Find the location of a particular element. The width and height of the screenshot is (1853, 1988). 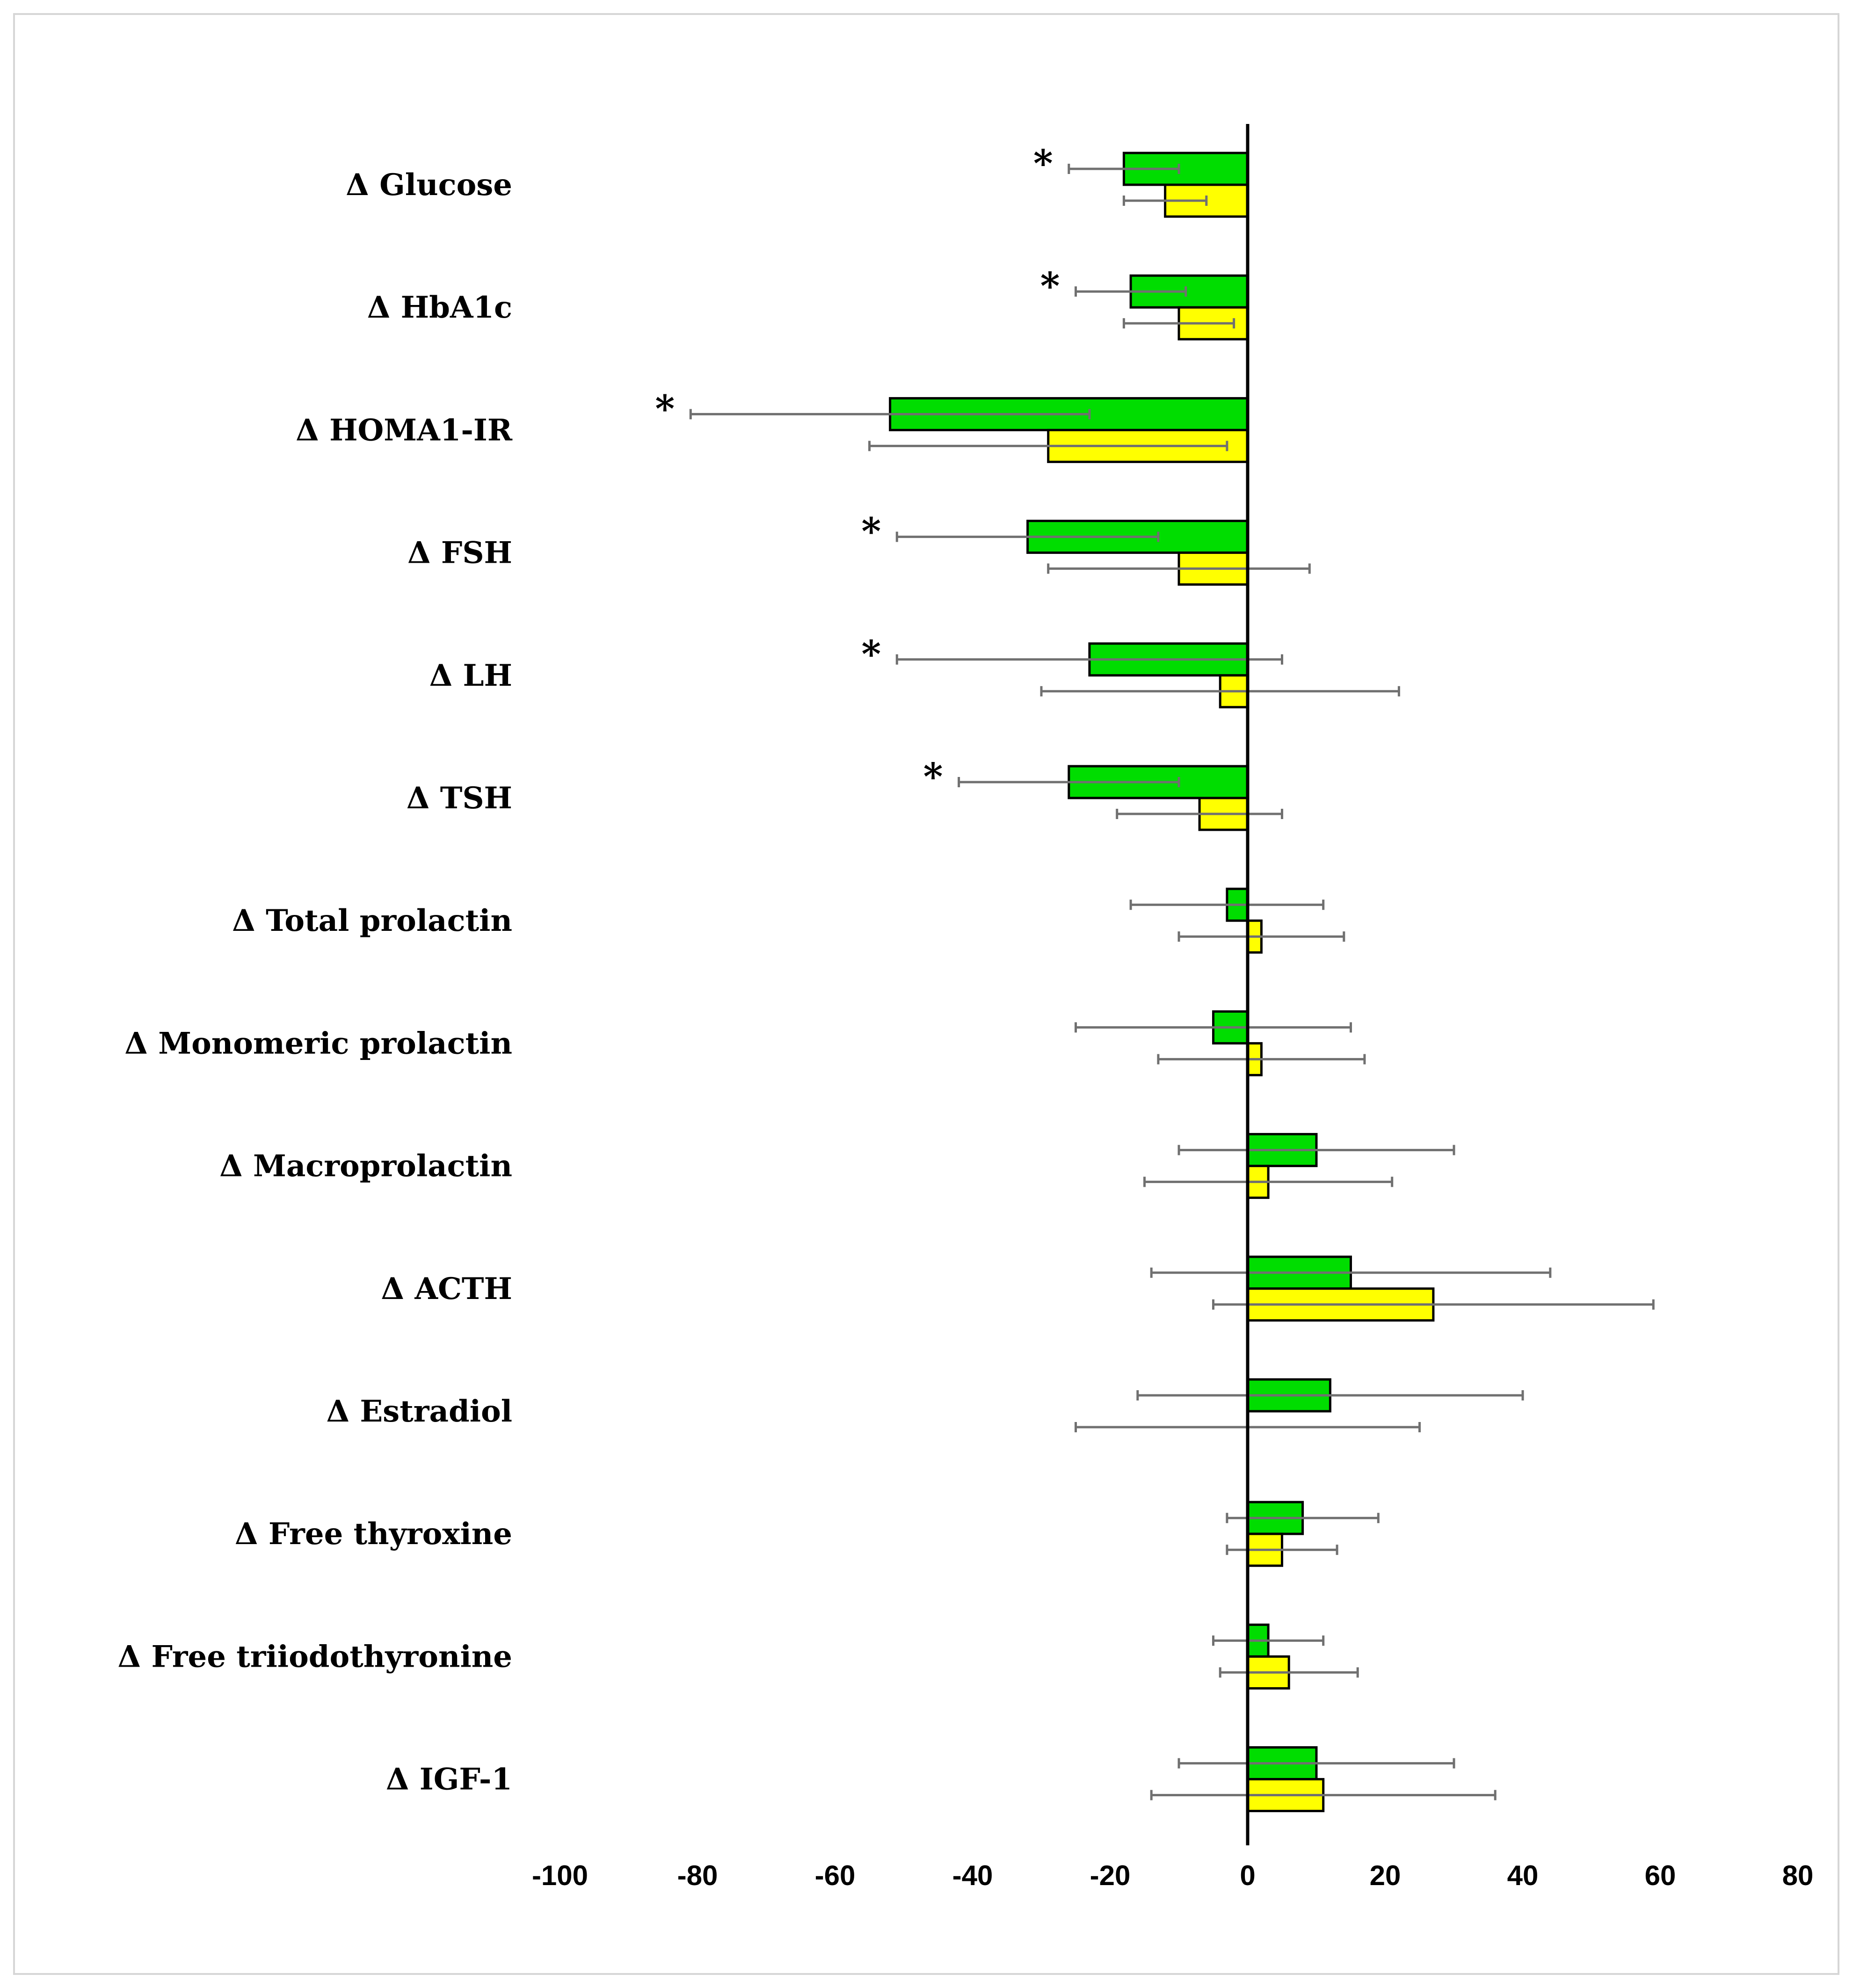

category-label: Δ Monomeric prolactin is located at coordinates (318, 1043).